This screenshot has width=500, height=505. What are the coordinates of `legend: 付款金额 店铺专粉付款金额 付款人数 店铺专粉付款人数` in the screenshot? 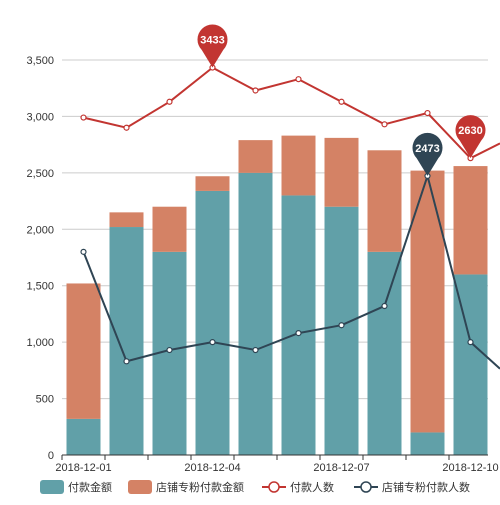 It's located at (255, 487).